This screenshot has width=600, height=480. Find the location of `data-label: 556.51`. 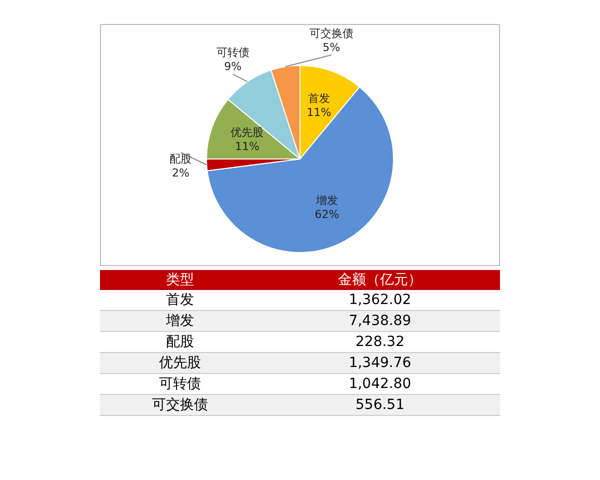

data-label: 556.51 is located at coordinates (380, 405).